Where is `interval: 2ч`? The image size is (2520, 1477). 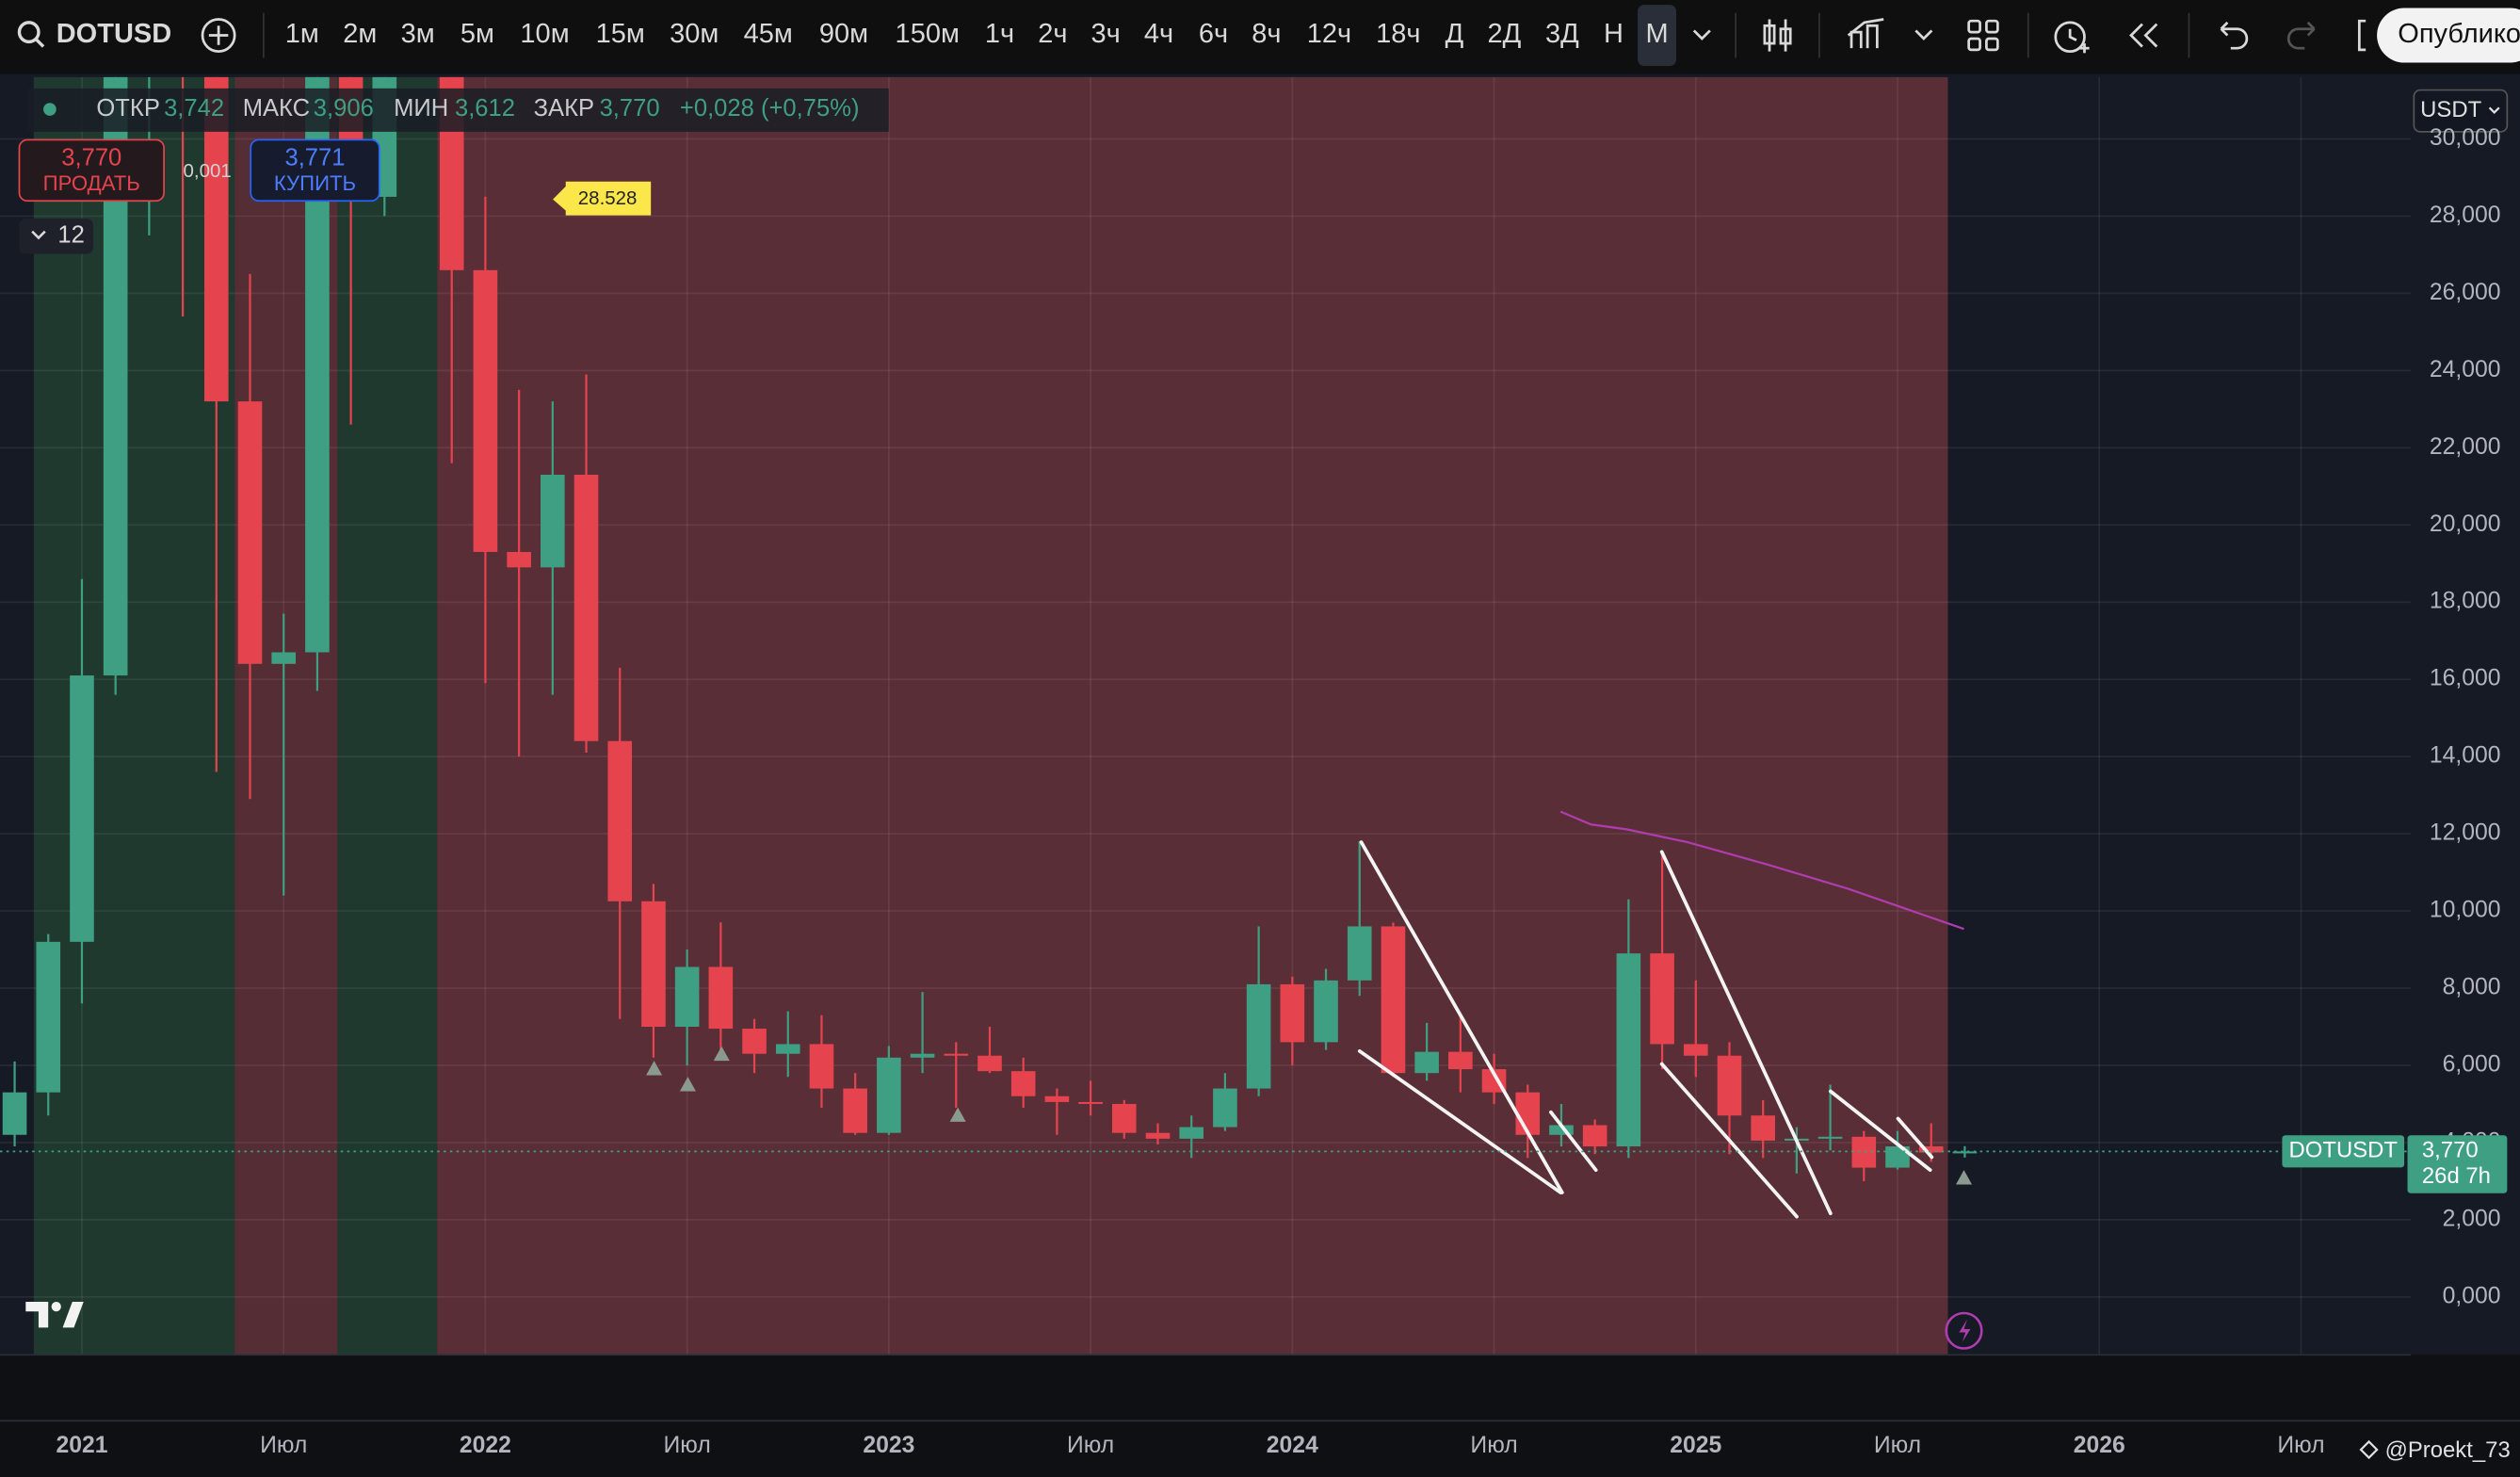
interval: 2ч is located at coordinates (1052, 34).